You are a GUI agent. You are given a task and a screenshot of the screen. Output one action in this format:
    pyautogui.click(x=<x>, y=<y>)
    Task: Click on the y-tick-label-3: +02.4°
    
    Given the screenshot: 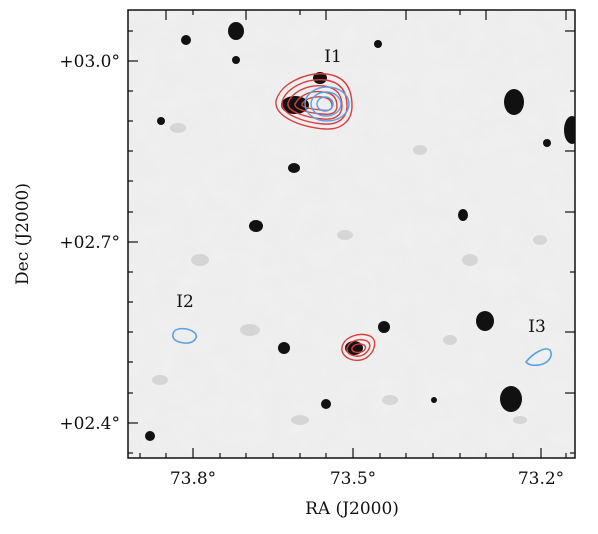 What is the action you would take?
    pyautogui.click(x=89, y=424)
    